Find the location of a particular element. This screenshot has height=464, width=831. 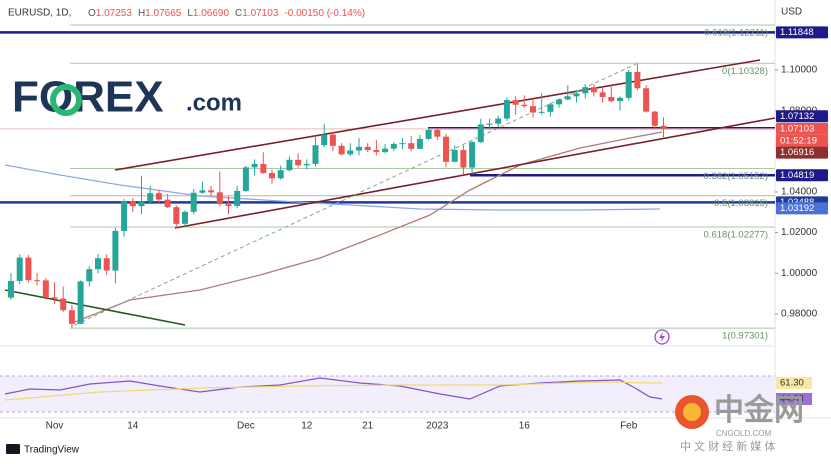

x-tick-label: 14 is located at coordinates (133, 426).